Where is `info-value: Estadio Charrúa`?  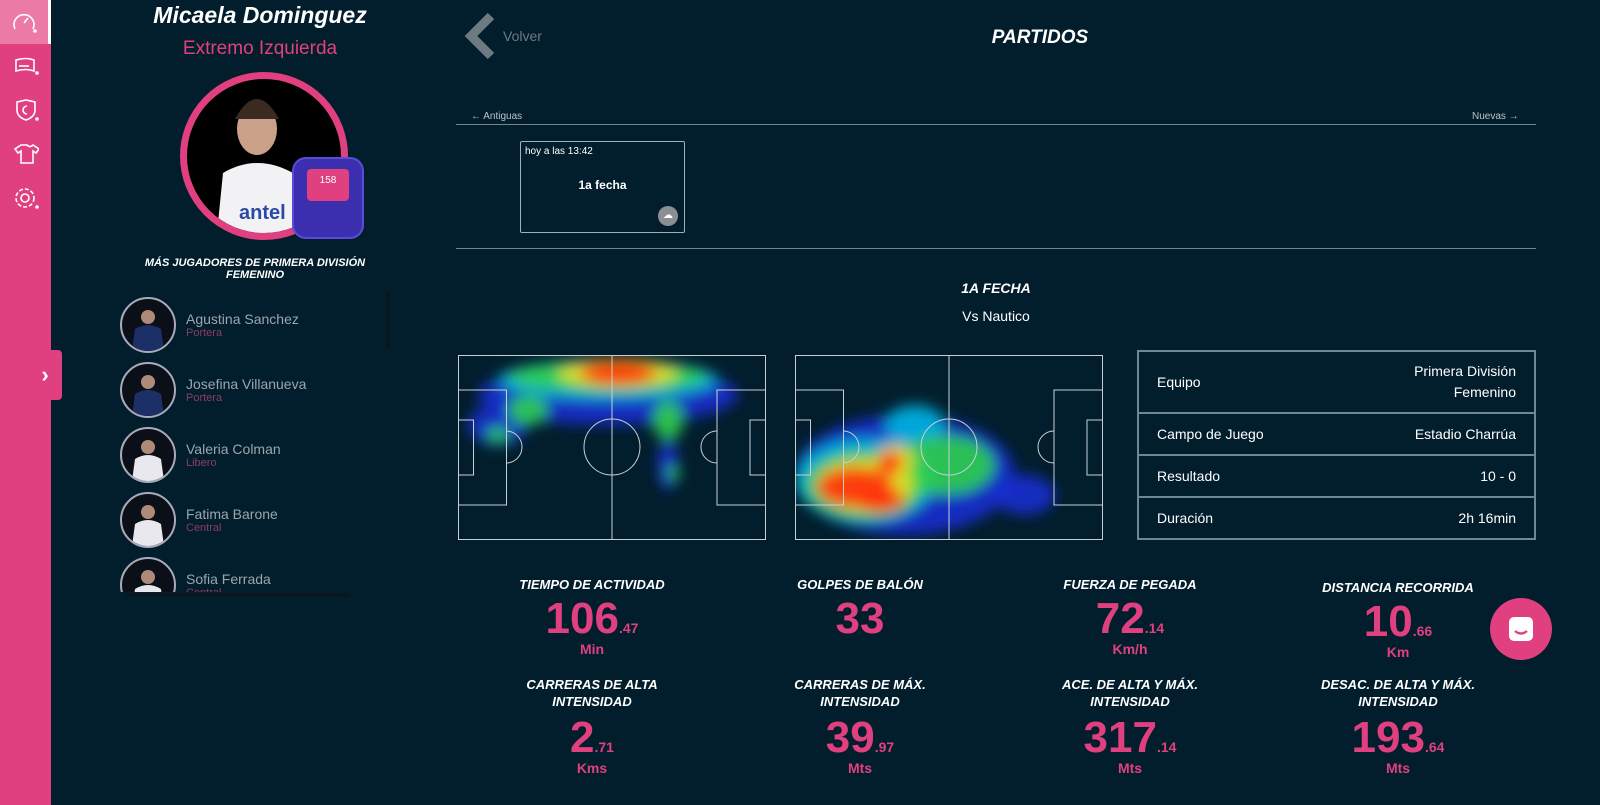 info-value: Estadio Charrúa is located at coordinates (1465, 433).